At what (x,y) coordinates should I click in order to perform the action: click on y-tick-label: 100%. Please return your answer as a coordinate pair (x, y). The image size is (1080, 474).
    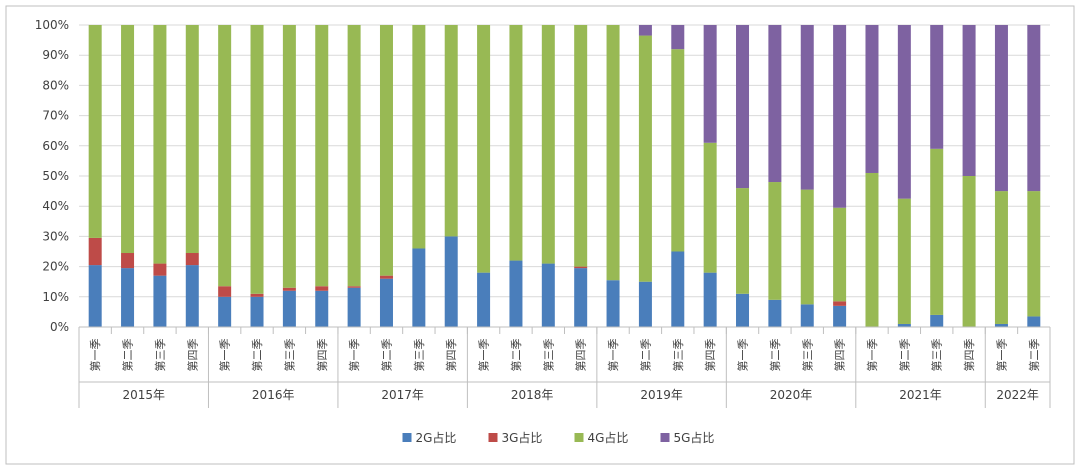
    Looking at the image, I should click on (52, 25).